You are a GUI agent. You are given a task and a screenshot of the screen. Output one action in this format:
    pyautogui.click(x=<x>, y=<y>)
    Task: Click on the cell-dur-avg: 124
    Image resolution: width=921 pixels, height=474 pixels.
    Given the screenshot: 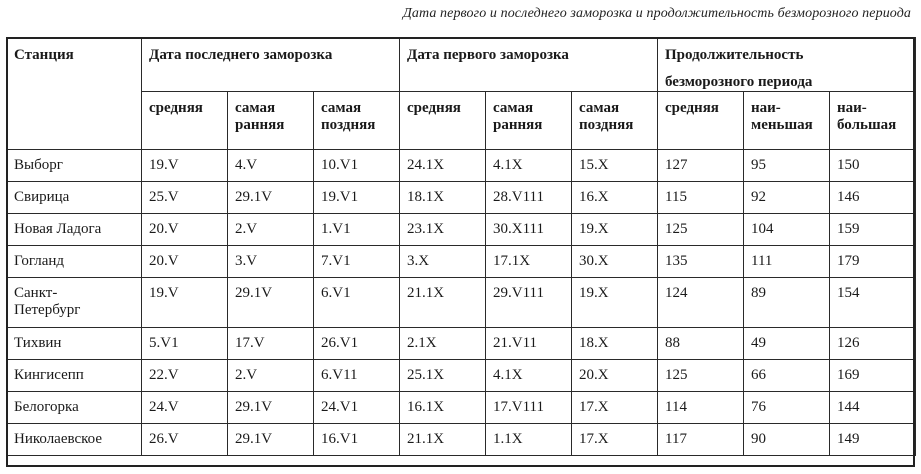 What is the action you would take?
    pyautogui.click(x=700, y=302)
    